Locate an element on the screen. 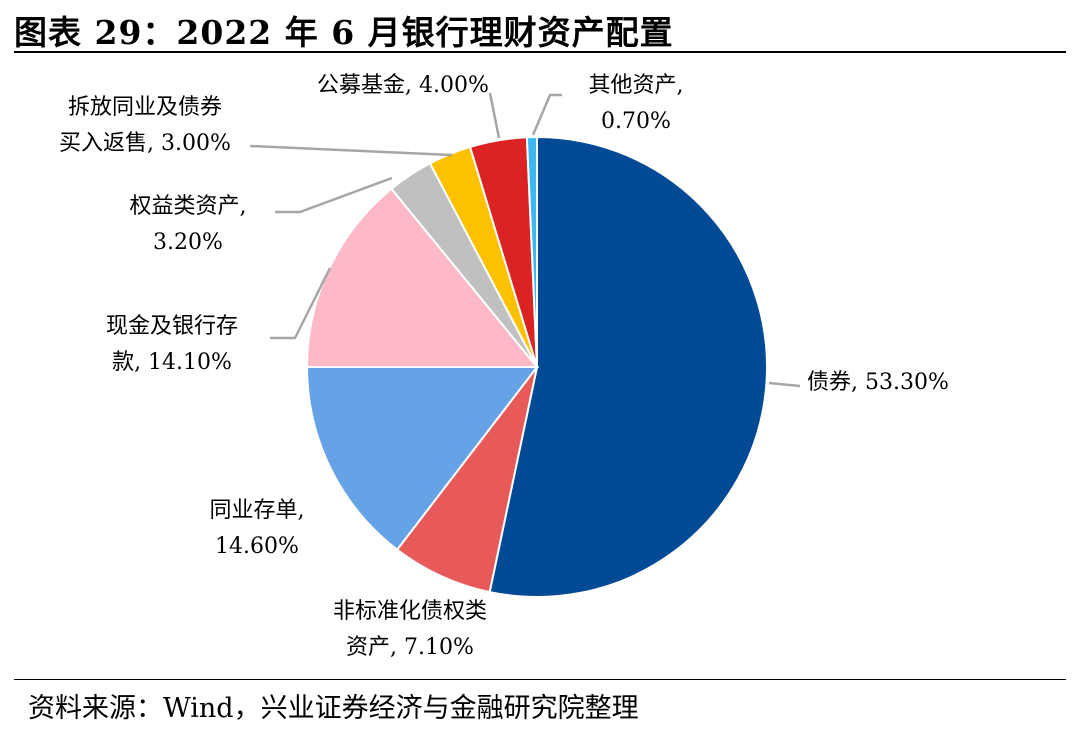 The image size is (1080, 733). slice-label-line: 3.20% is located at coordinates (188, 242).